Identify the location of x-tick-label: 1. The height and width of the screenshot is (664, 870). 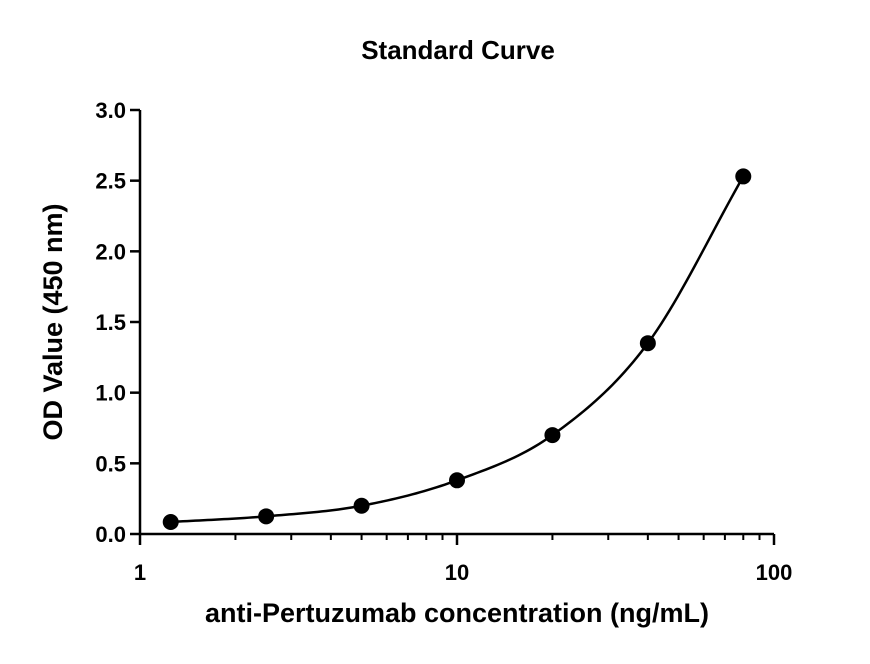
(140, 572).